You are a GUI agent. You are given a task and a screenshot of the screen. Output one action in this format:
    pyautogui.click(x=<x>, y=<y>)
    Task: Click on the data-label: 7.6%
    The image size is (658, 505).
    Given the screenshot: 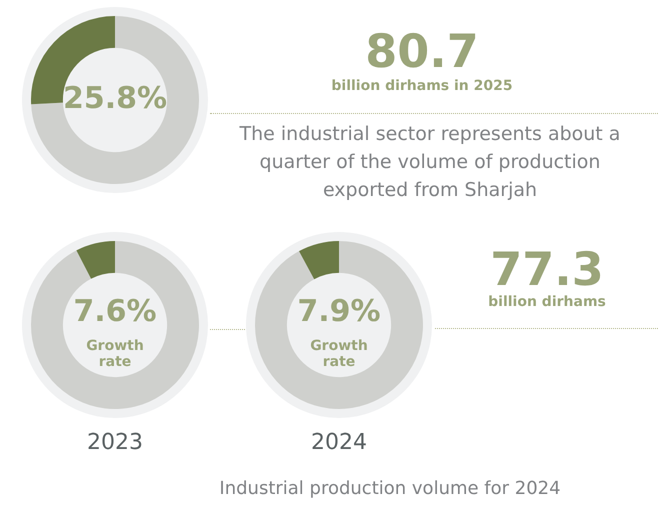 What is the action you would take?
    pyautogui.click(x=115, y=311)
    